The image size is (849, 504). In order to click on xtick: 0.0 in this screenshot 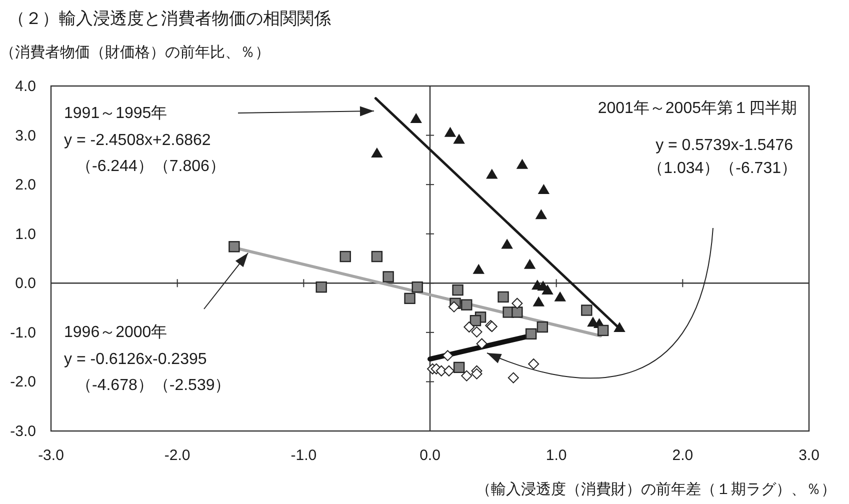, I will do `click(430, 455)`.